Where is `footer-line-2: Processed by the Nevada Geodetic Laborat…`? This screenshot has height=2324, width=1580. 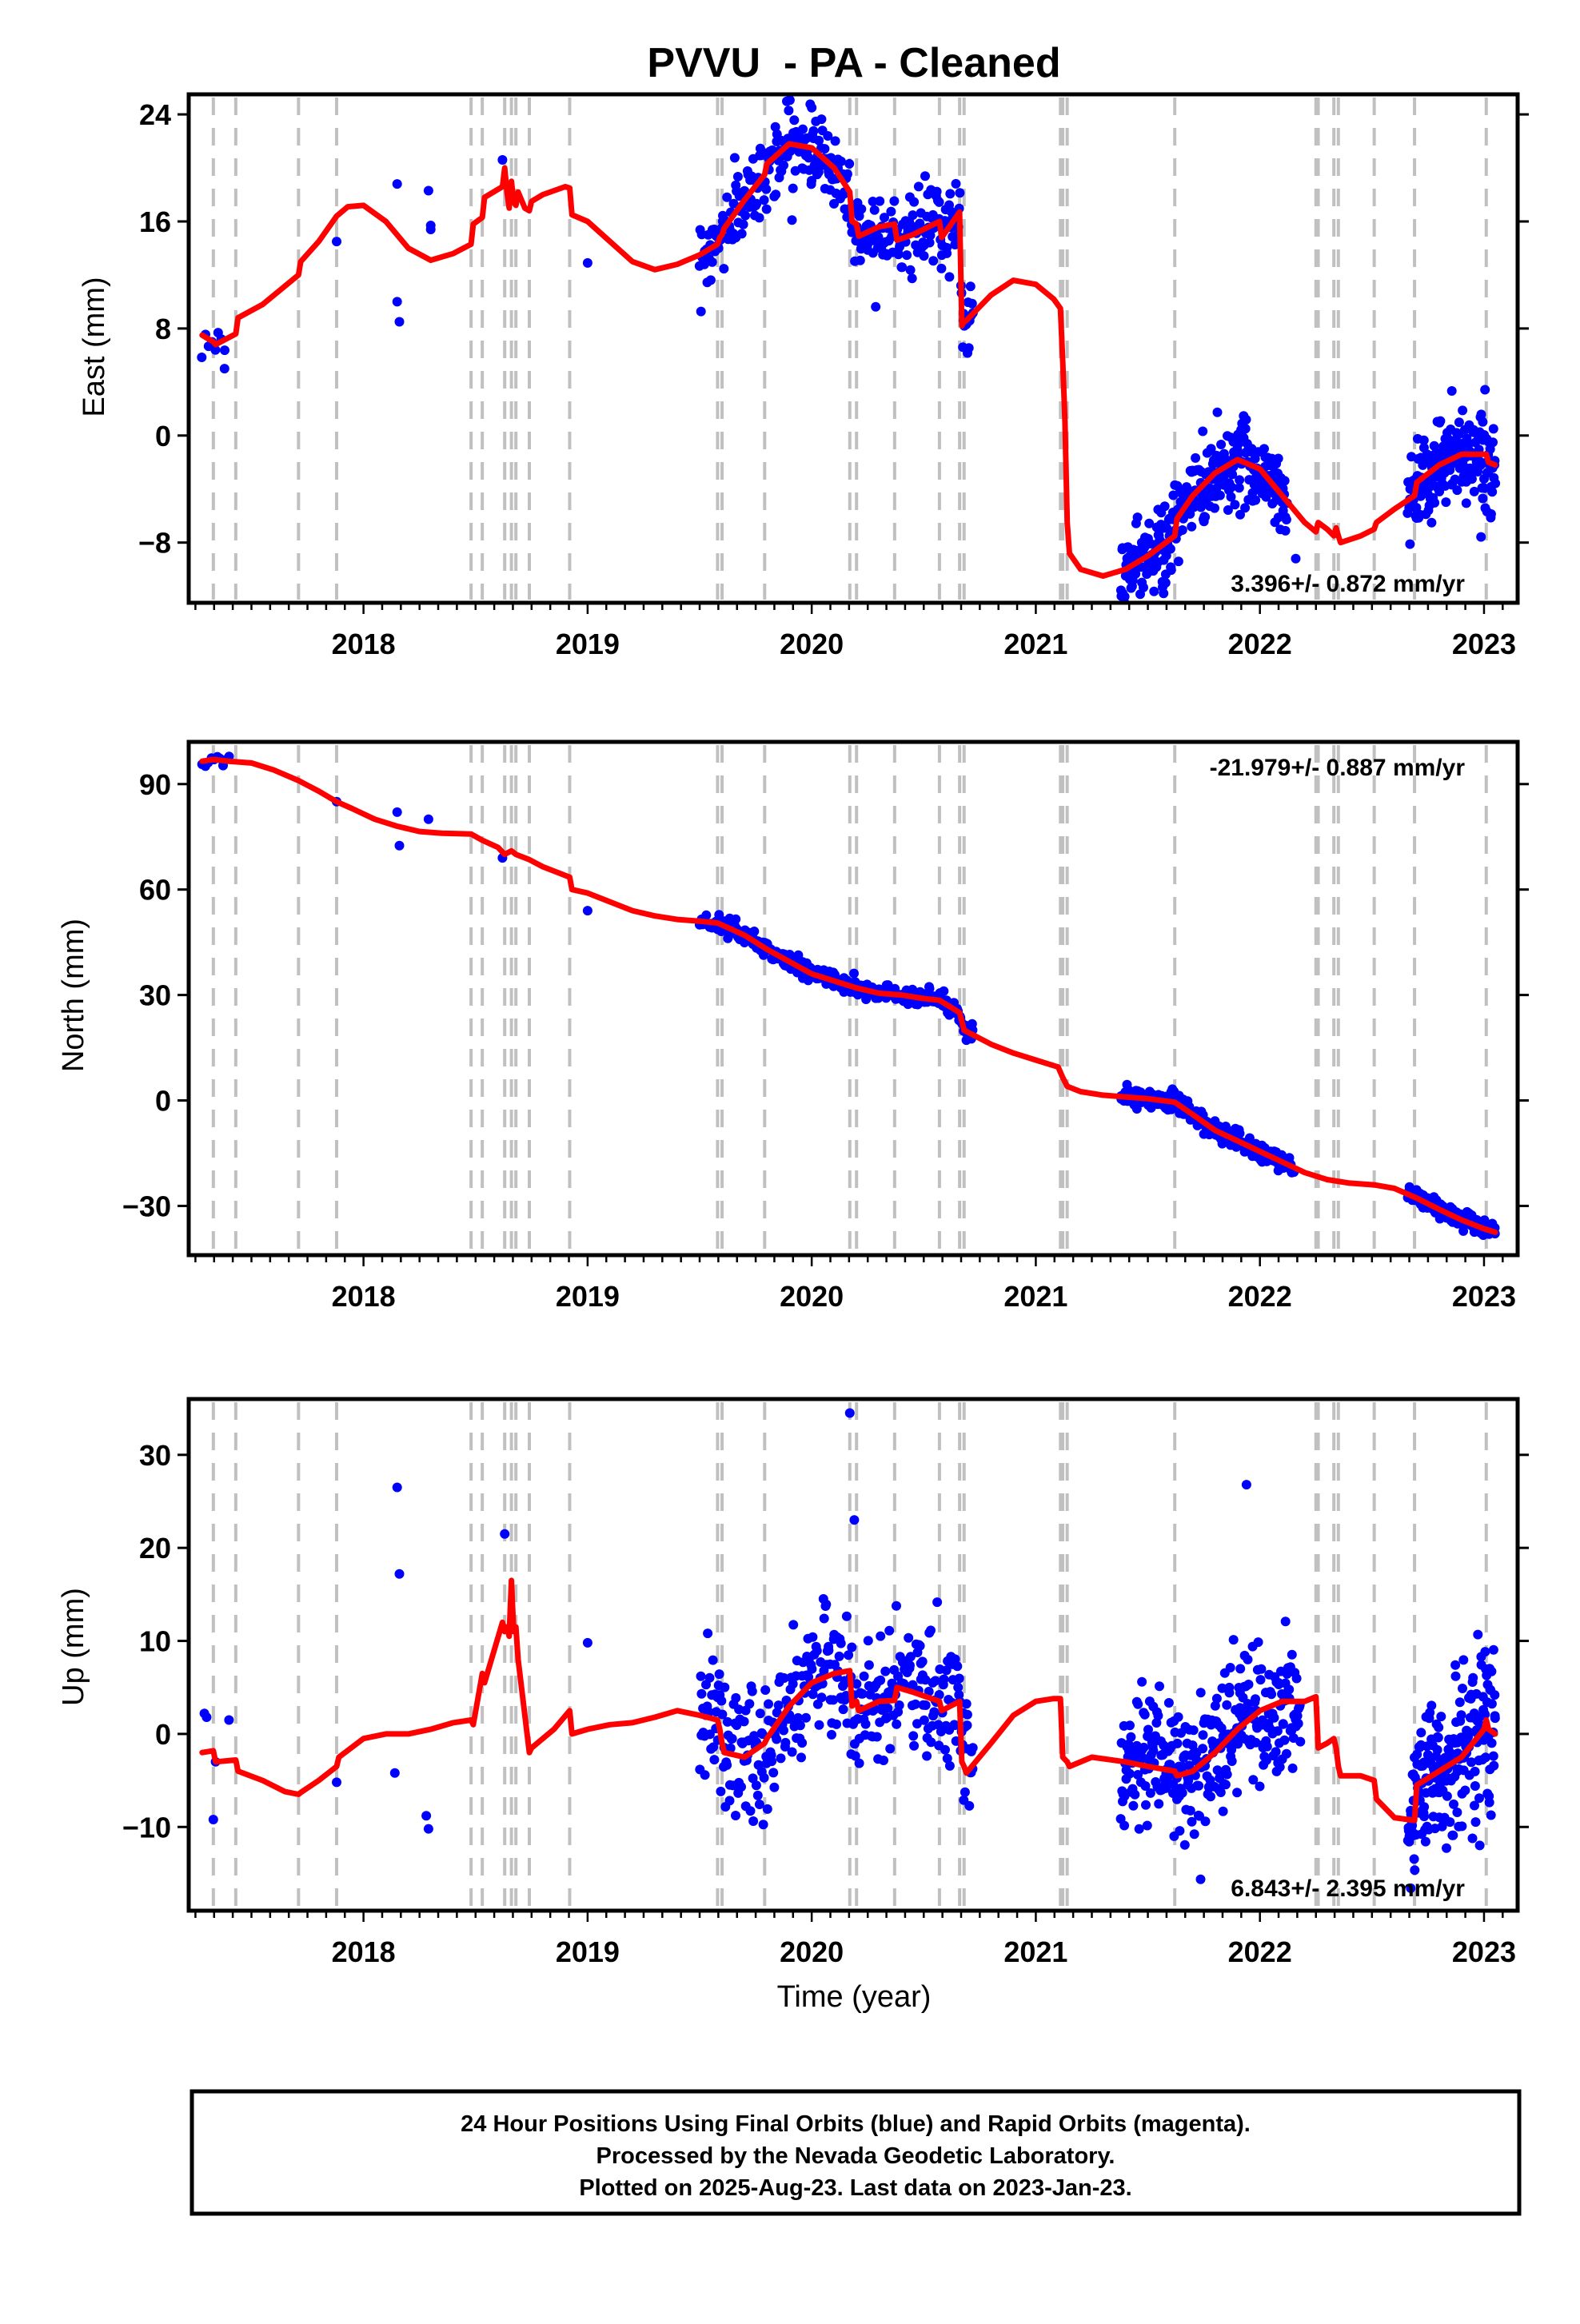 footer-line-2: Processed by the Nevada Geodetic Laborat… is located at coordinates (856, 2156).